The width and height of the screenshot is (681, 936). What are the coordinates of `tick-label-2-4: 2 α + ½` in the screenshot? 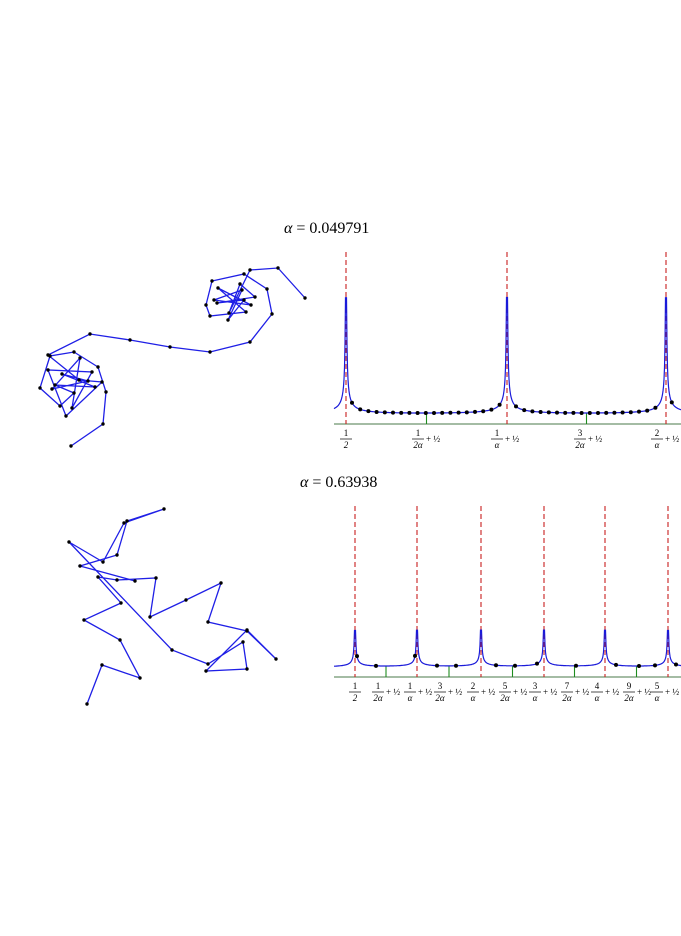 It's located at (481, 692).